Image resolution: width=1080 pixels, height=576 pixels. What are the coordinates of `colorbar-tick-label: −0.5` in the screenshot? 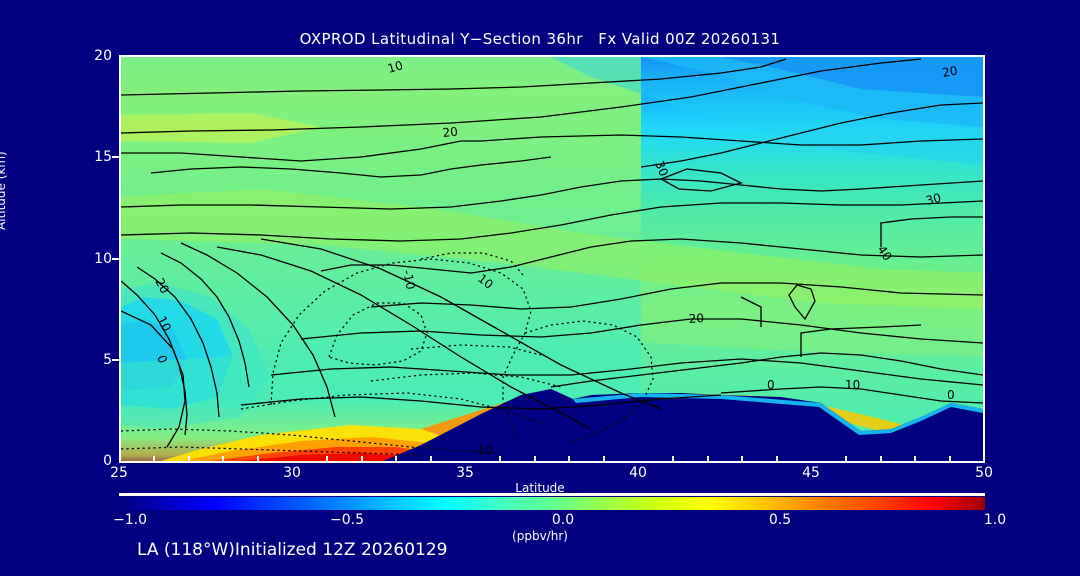 It's located at (347, 520).